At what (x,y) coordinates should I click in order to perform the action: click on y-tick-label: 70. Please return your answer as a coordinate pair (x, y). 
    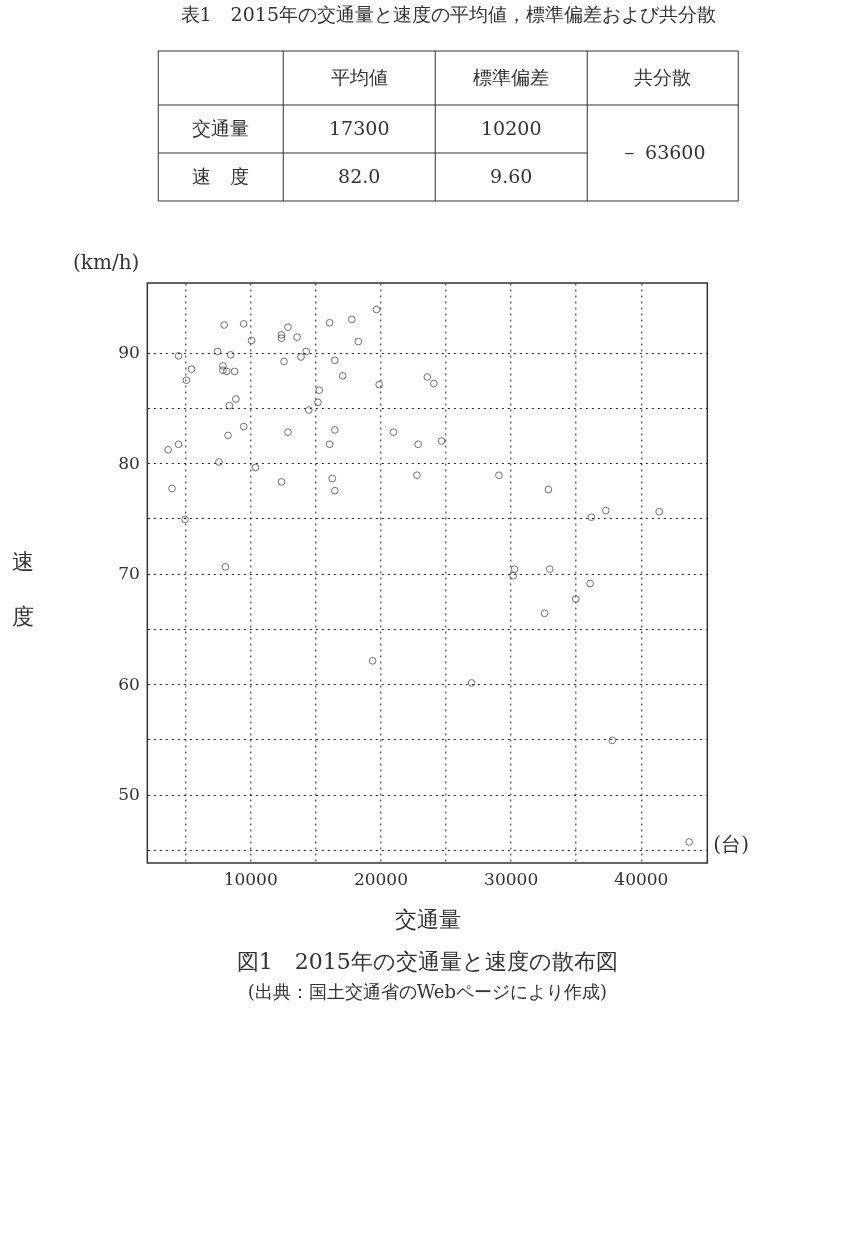
    Looking at the image, I should click on (129, 573).